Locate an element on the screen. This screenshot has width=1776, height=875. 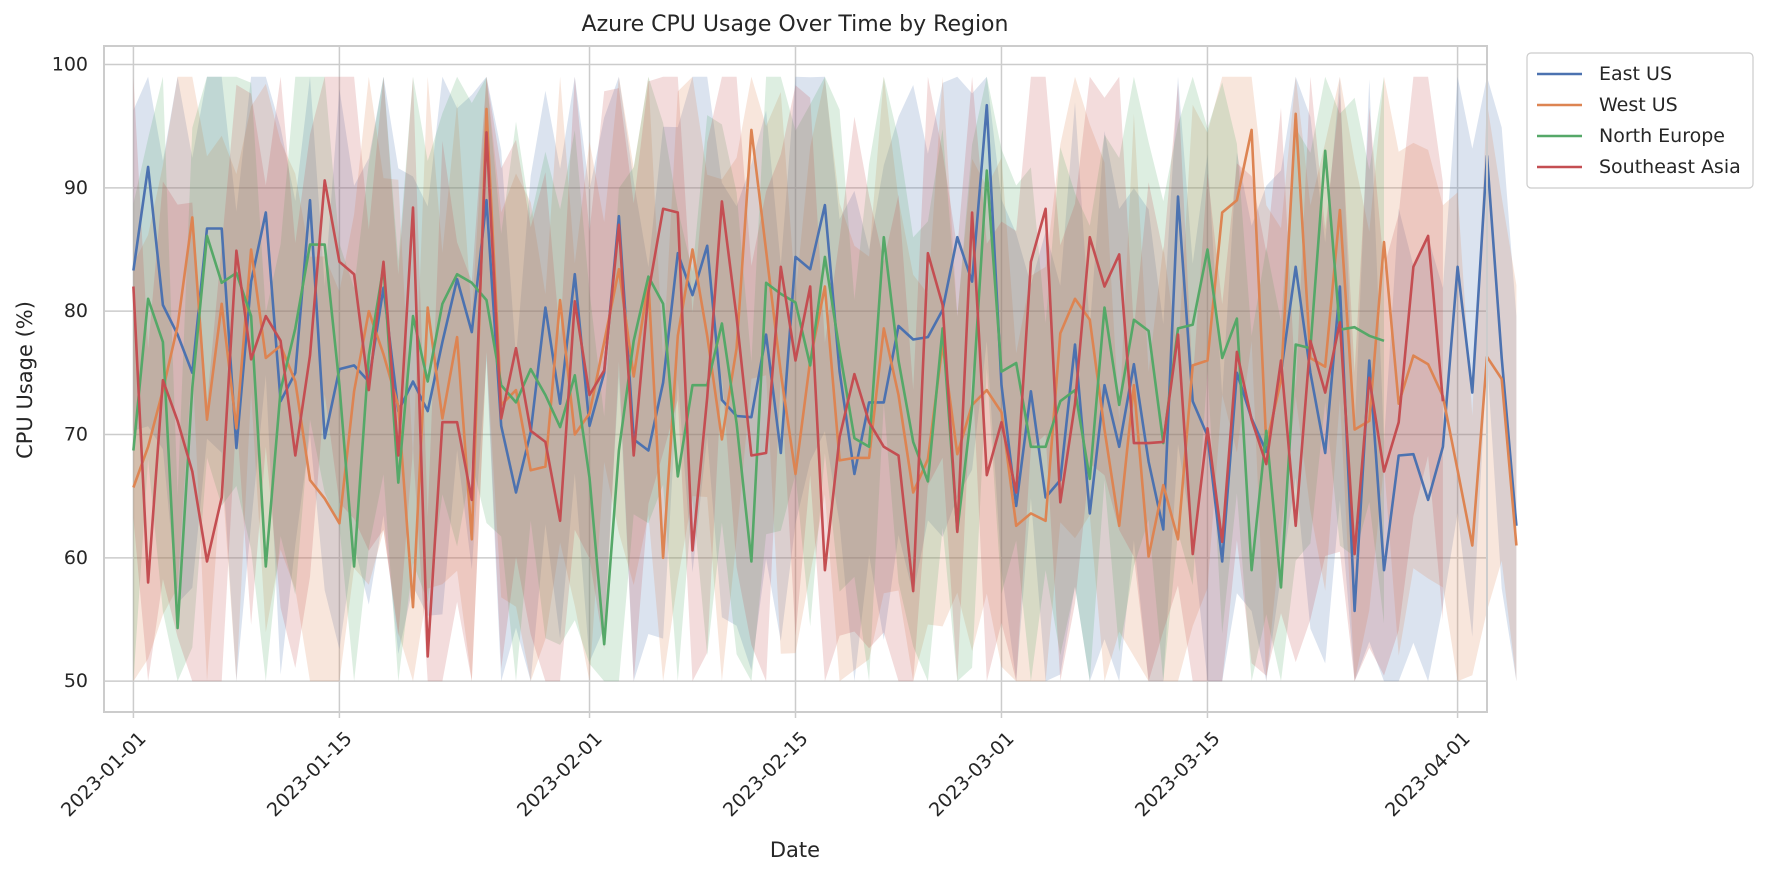
legend-label: North Europe is located at coordinates (1662, 136).